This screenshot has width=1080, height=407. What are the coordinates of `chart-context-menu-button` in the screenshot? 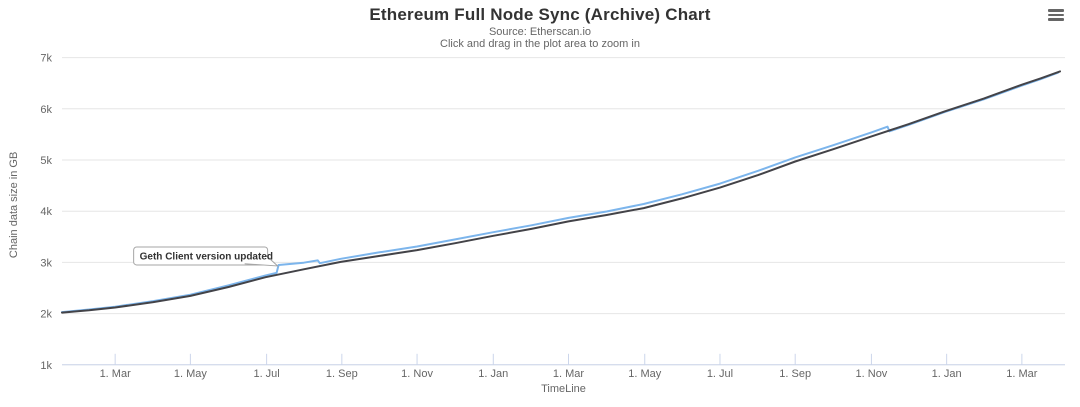 It's located at (1056, 15).